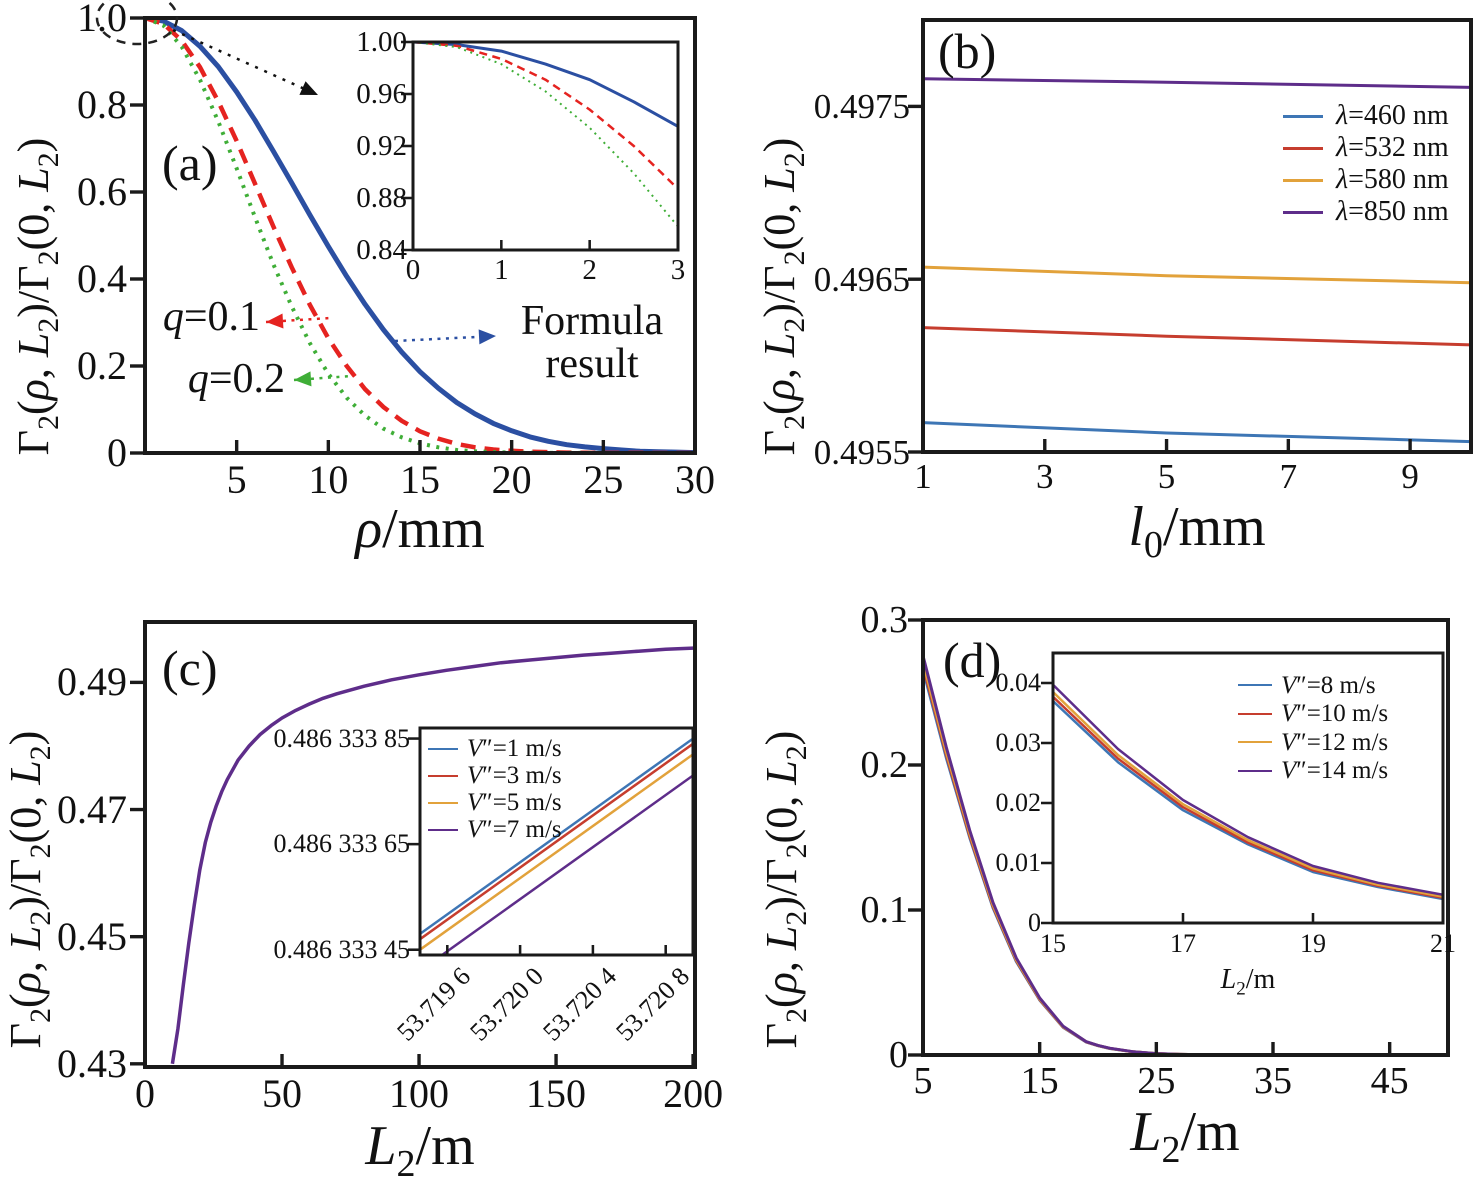 This screenshot has width=1476, height=1186. I want to click on b-x-axis-label: l0/mm, so click(1197, 531).